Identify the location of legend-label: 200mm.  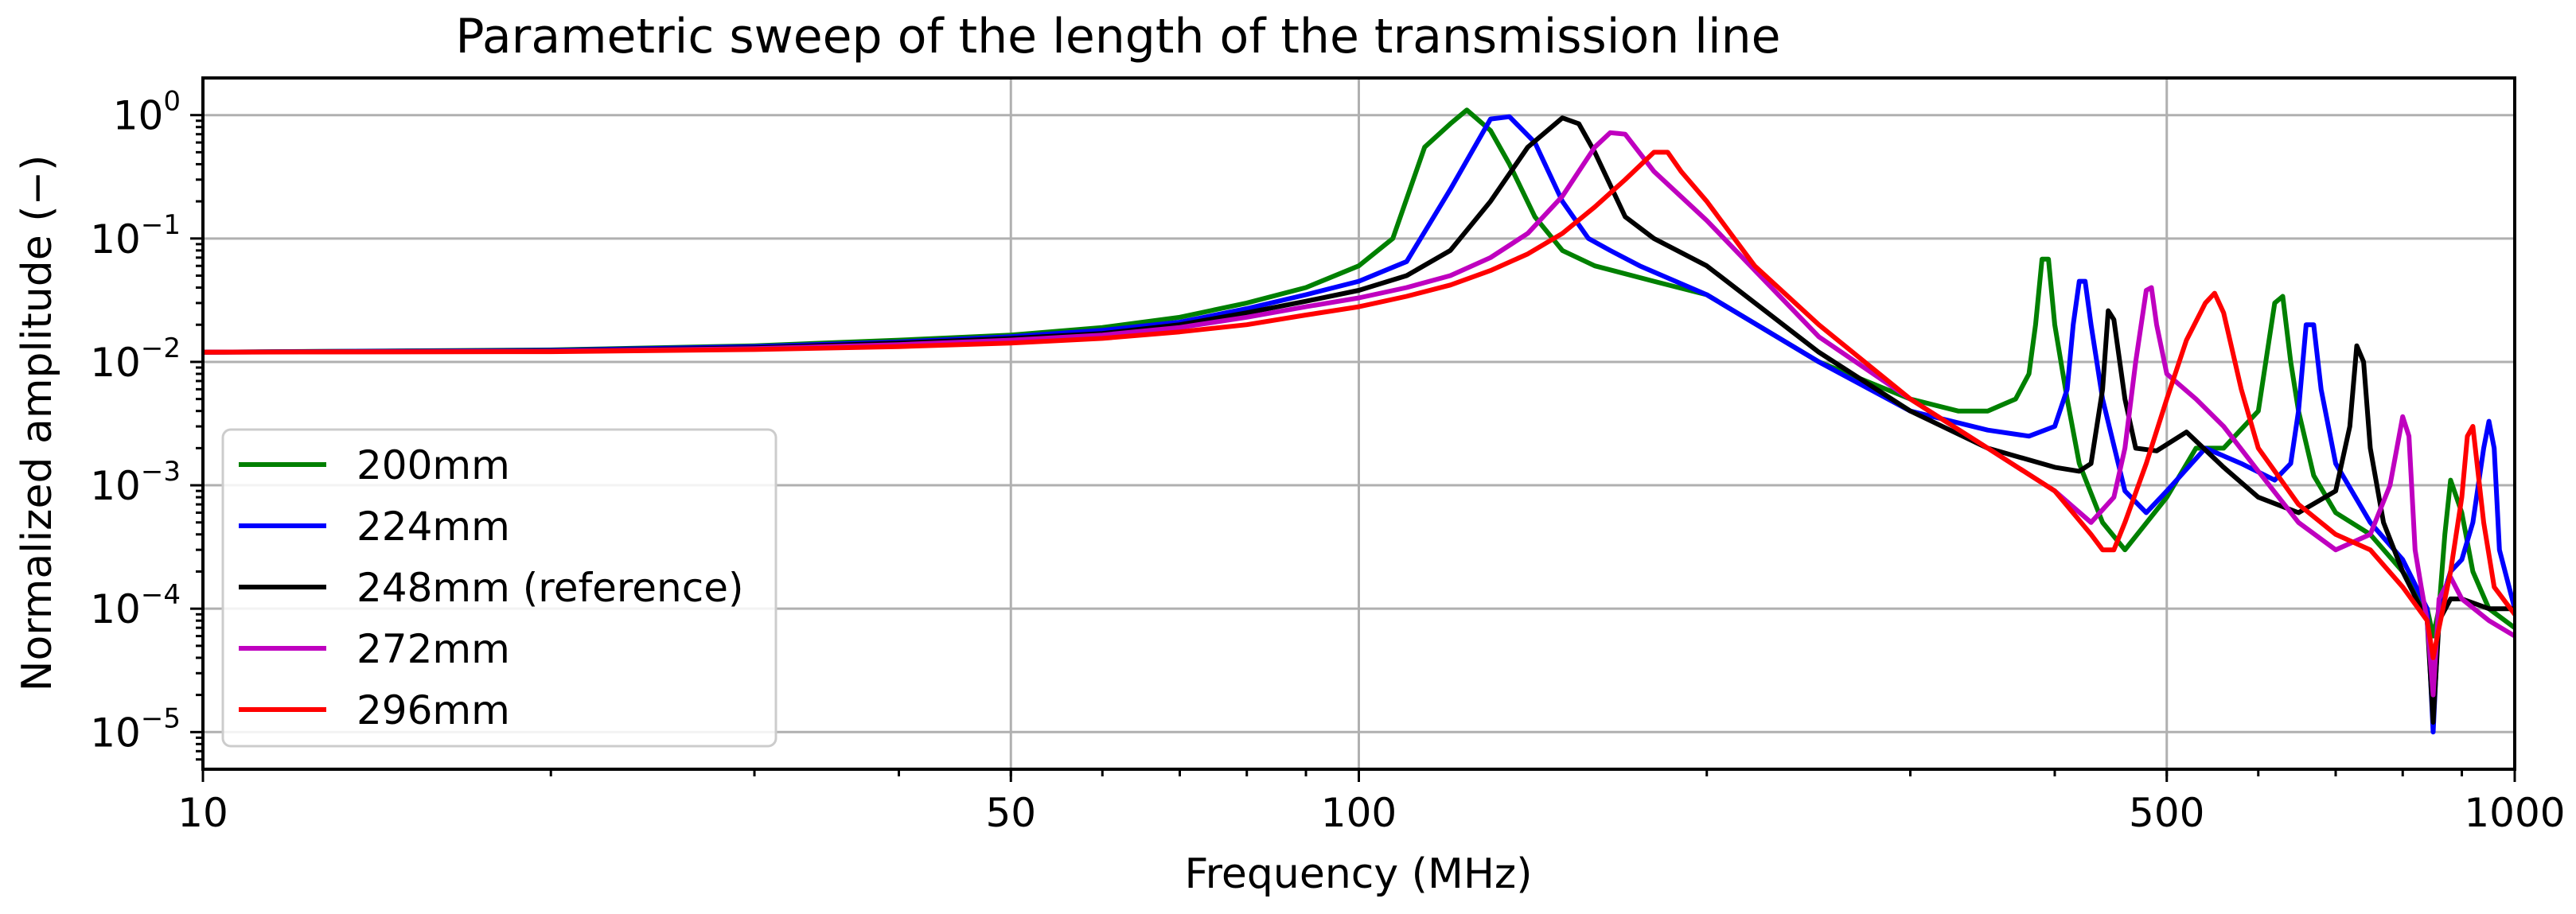
(434, 465).